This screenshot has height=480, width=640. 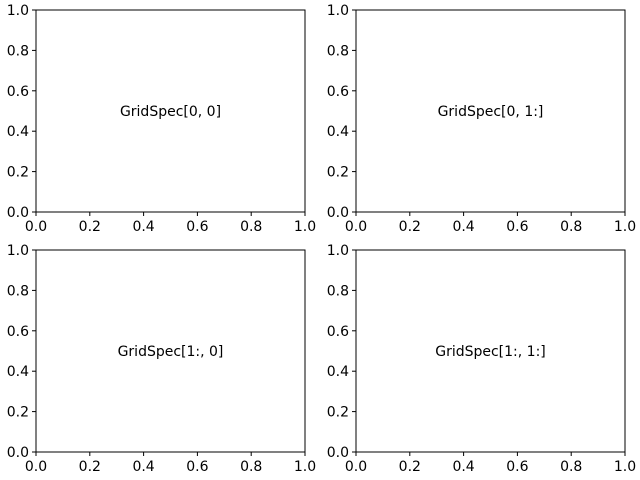 I want to click on subplot-annotation: GridSpec[1:, 0], so click(x=171, y=352).